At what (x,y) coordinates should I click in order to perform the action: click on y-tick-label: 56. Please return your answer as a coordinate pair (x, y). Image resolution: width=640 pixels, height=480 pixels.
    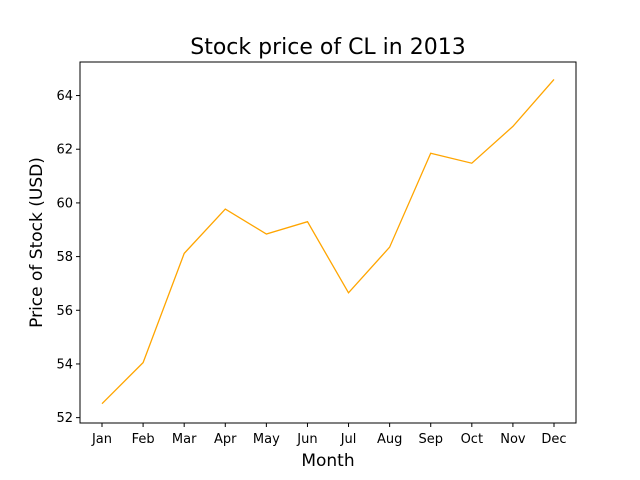
    Looking at the image, I should click on (64, 311).